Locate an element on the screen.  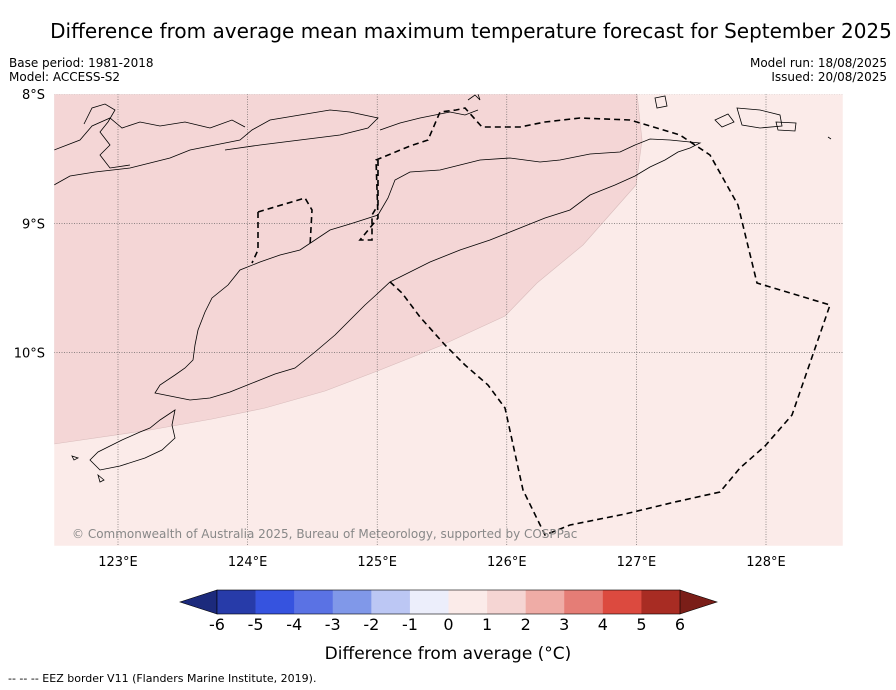
colorbar-tick-label: 0 is located at coordinates (448, 624).